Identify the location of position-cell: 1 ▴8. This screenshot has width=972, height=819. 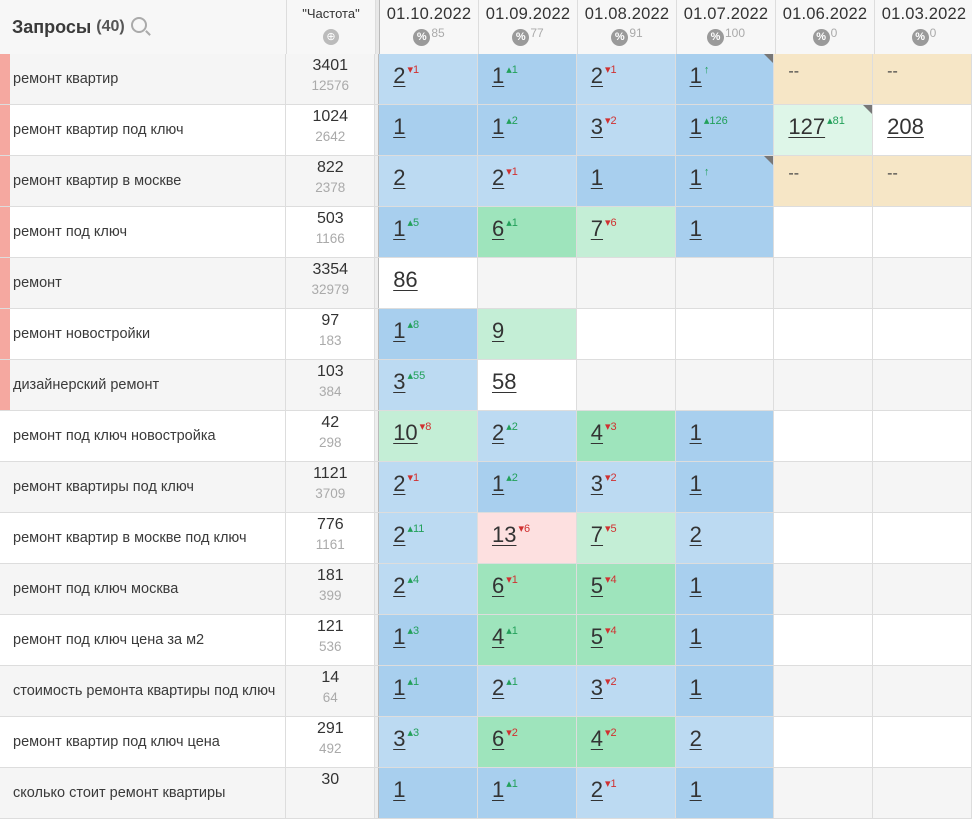
(428, 334).